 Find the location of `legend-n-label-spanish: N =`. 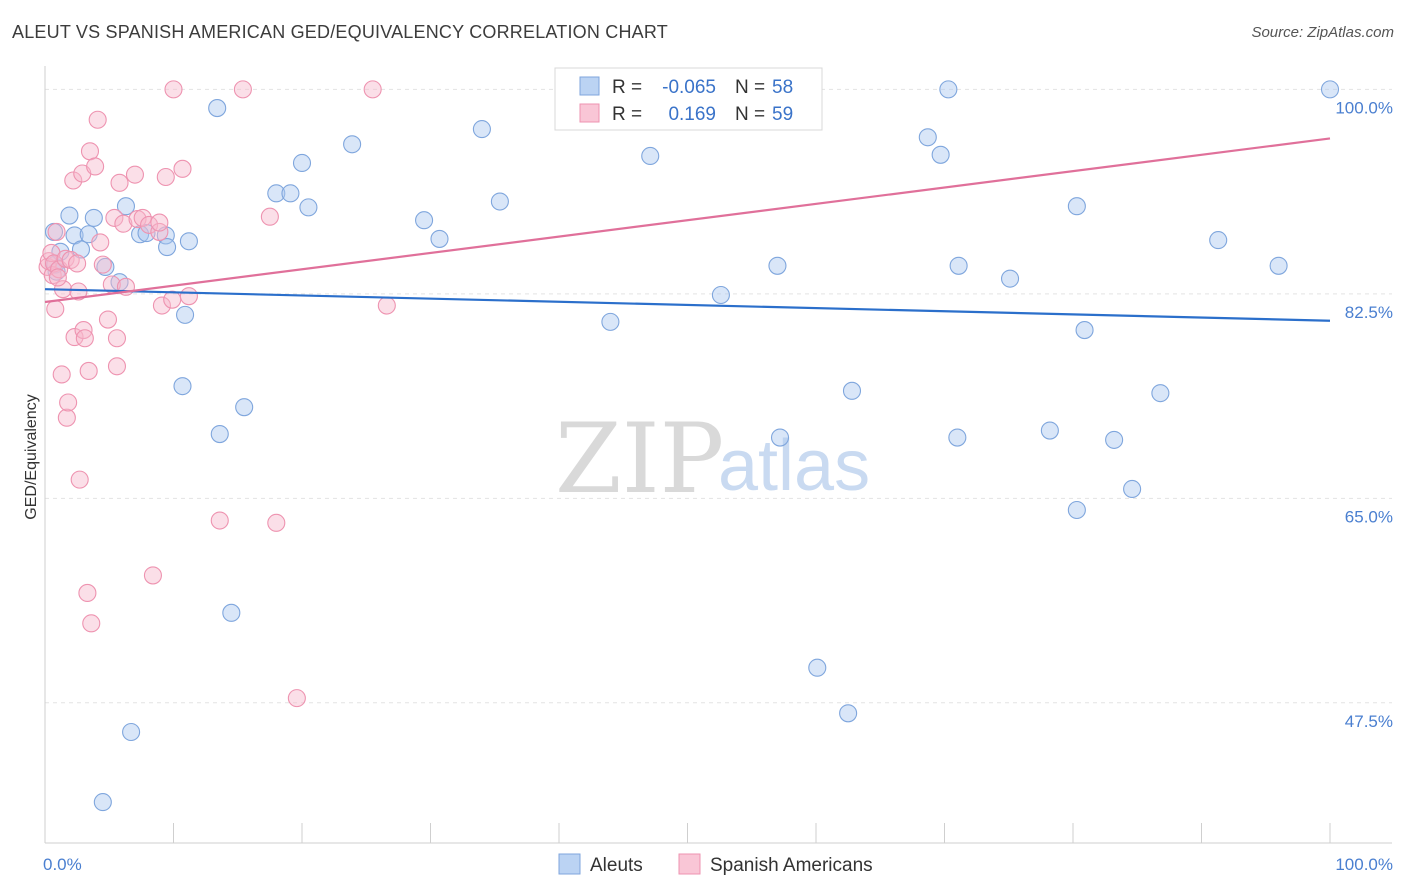

legend-n-label-spanish: N = is located at coordinates (750, 114).